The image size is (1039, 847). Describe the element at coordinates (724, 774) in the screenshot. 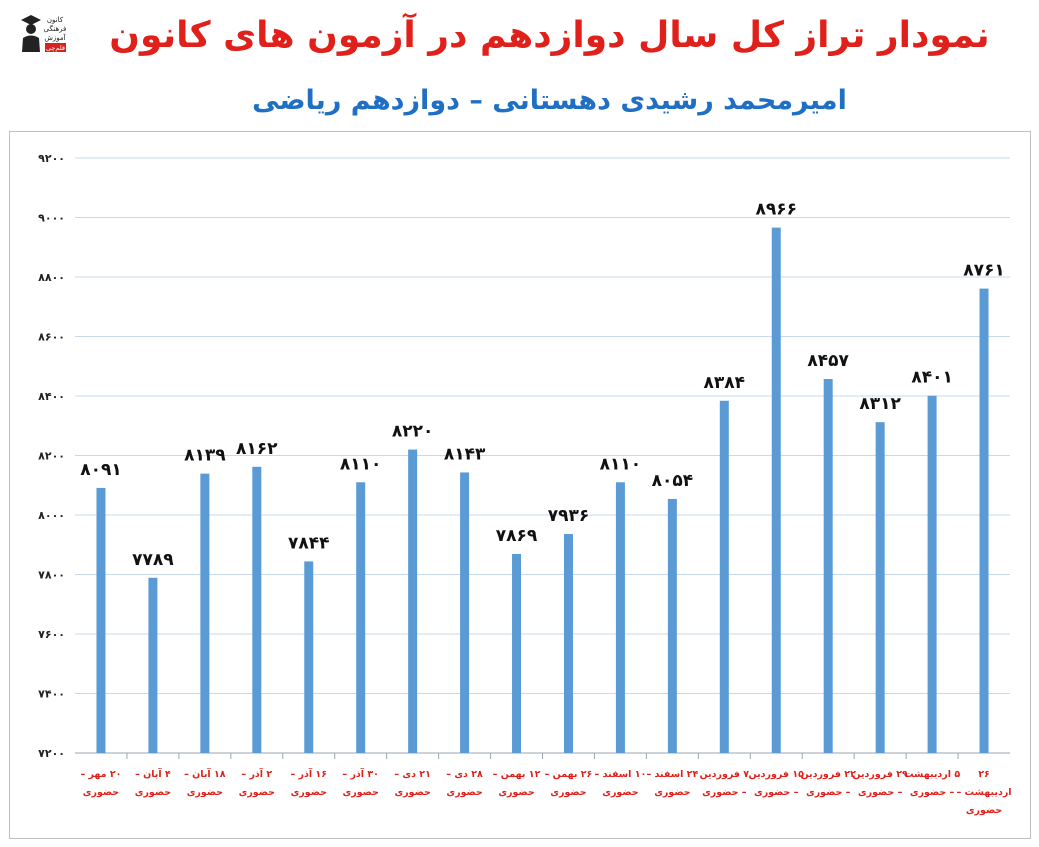

I see `category-label: ۷ فروردین` at that location.